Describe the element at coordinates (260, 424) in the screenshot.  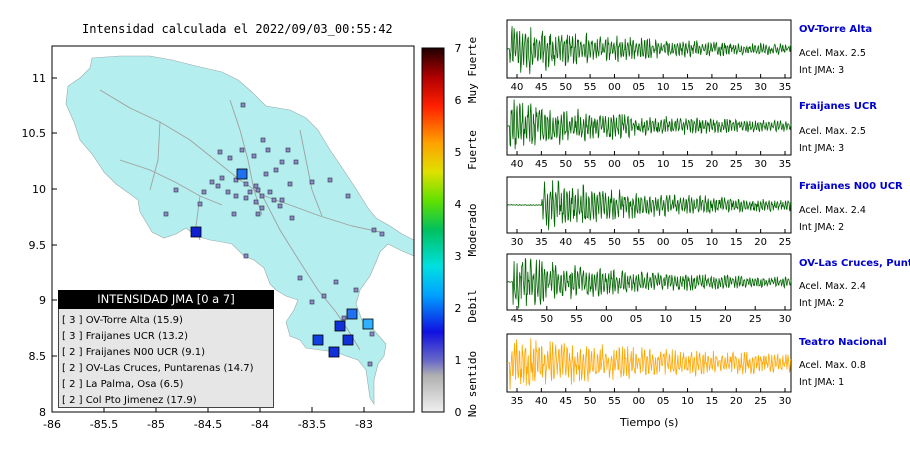
I see `lon-tick-label: -84` at that location.